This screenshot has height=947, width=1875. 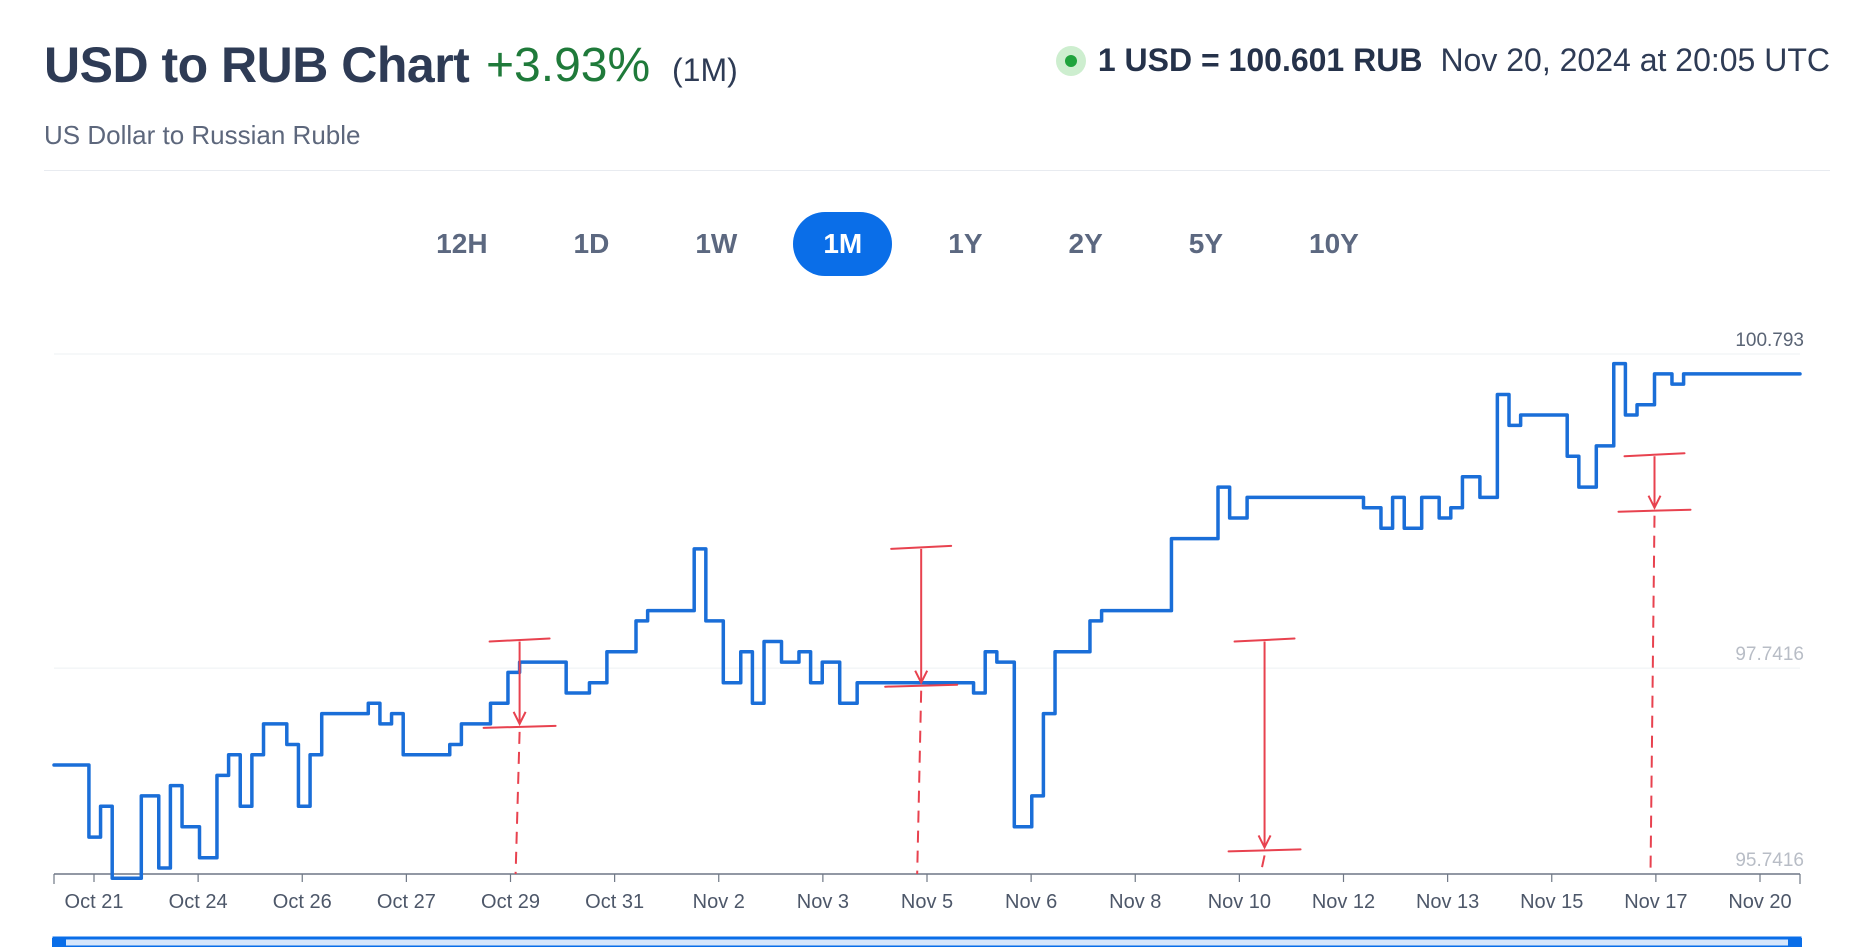 What do you see at coordinates (965, 243) in the screenshot?
I see `tab-1y: 1Y` at bounding box center [965, 243].